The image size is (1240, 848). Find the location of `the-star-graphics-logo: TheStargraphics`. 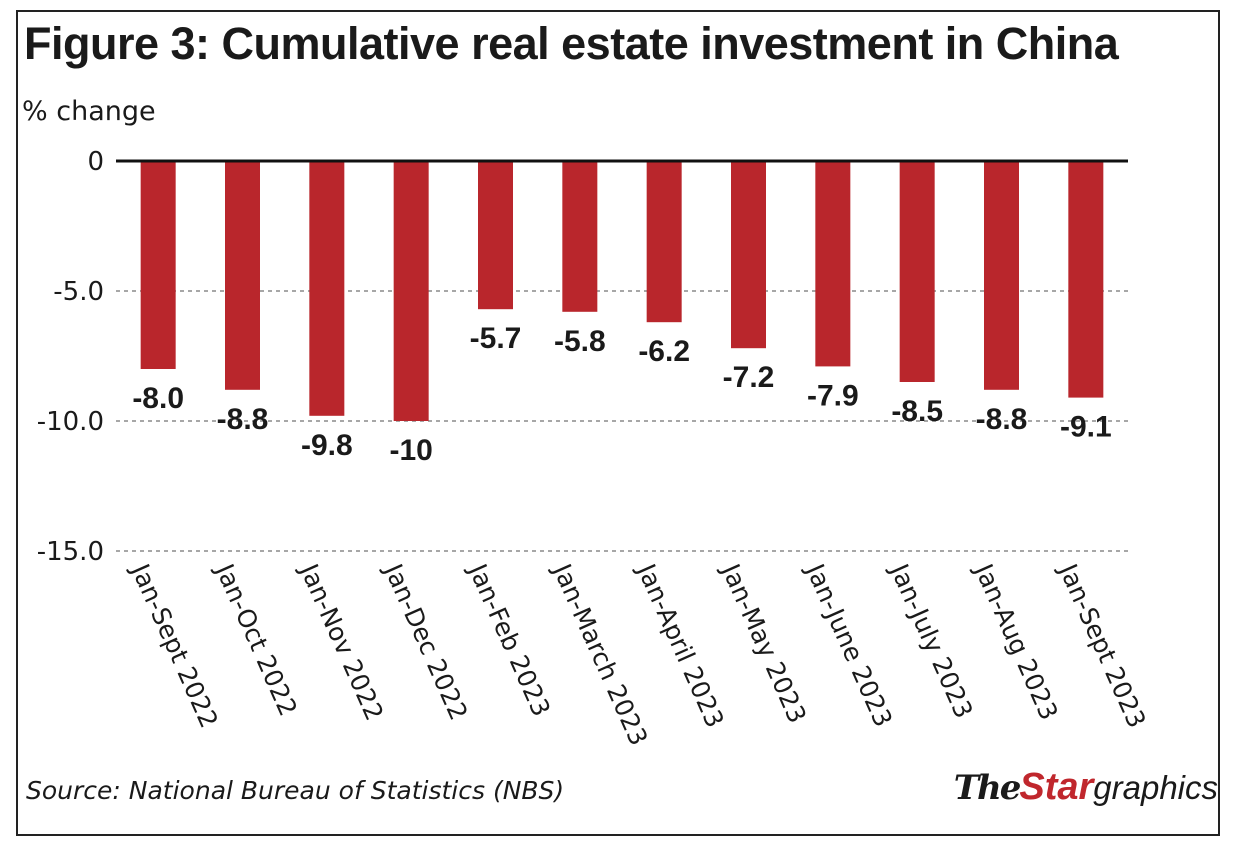

the-star-graphics-logo: TheStargraphics is located at coordinates (1086, 787).